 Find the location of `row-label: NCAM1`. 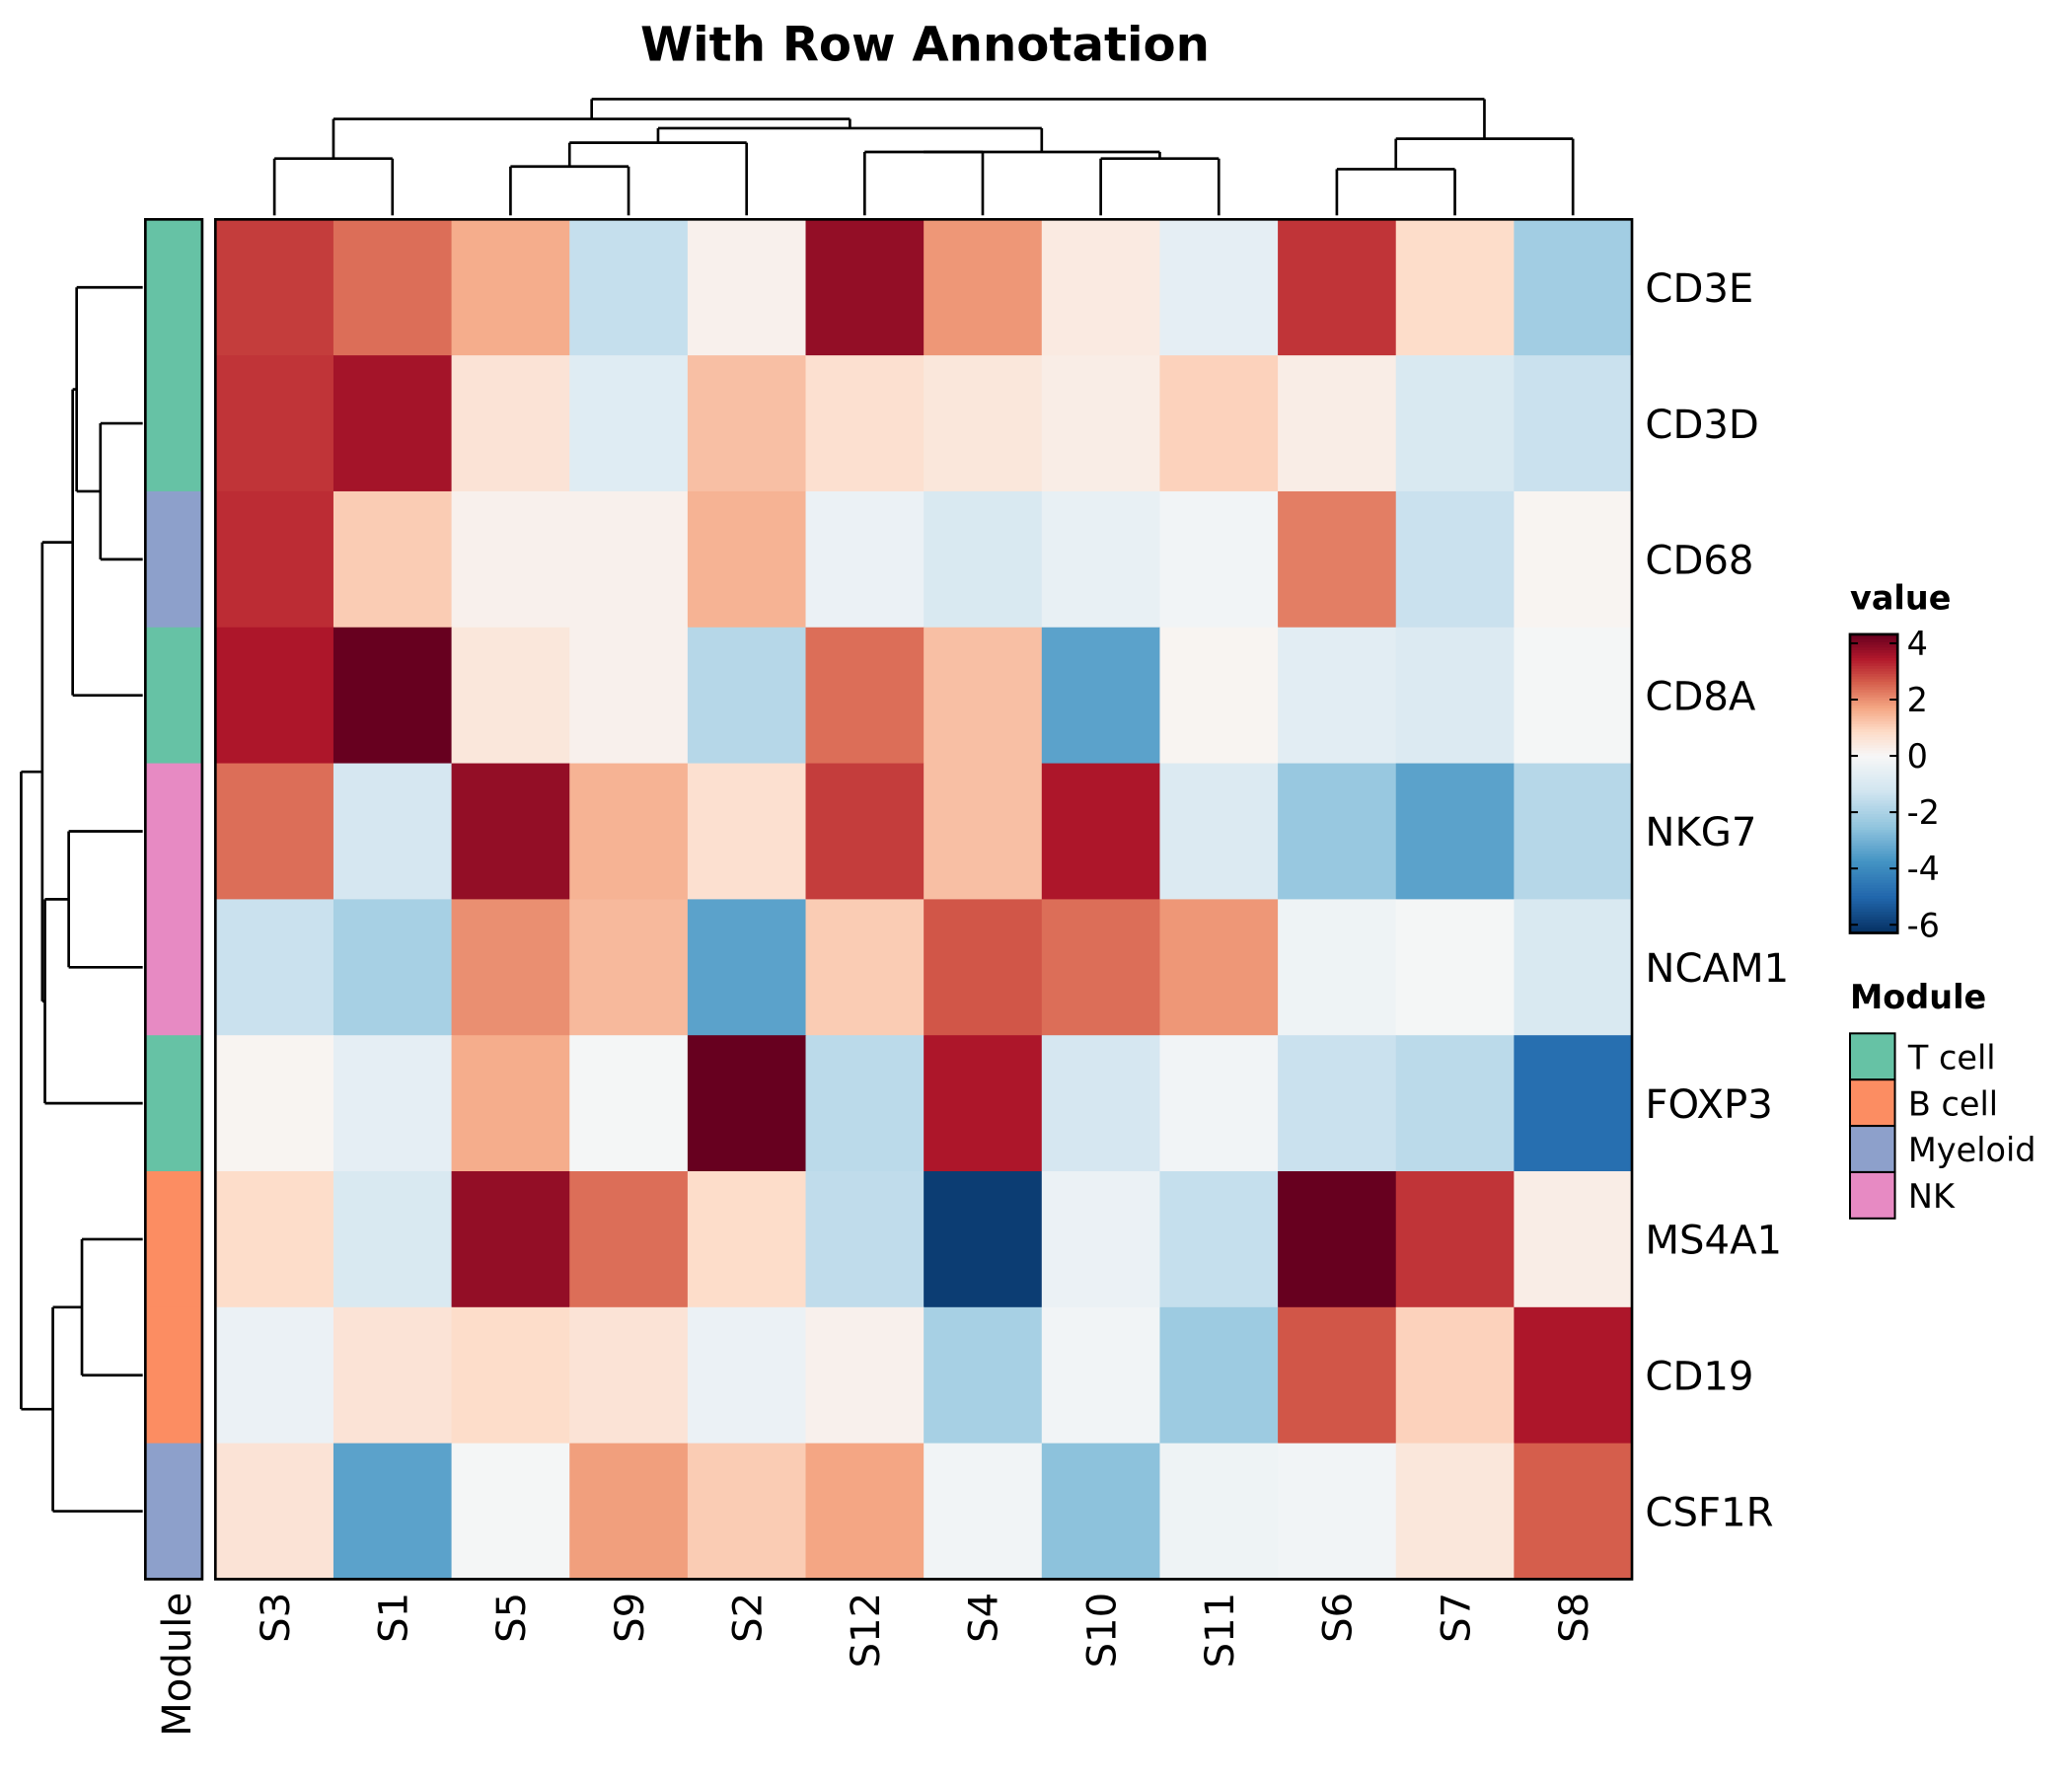

row-label: NCAM1 is located at coordinates (1717, 969).